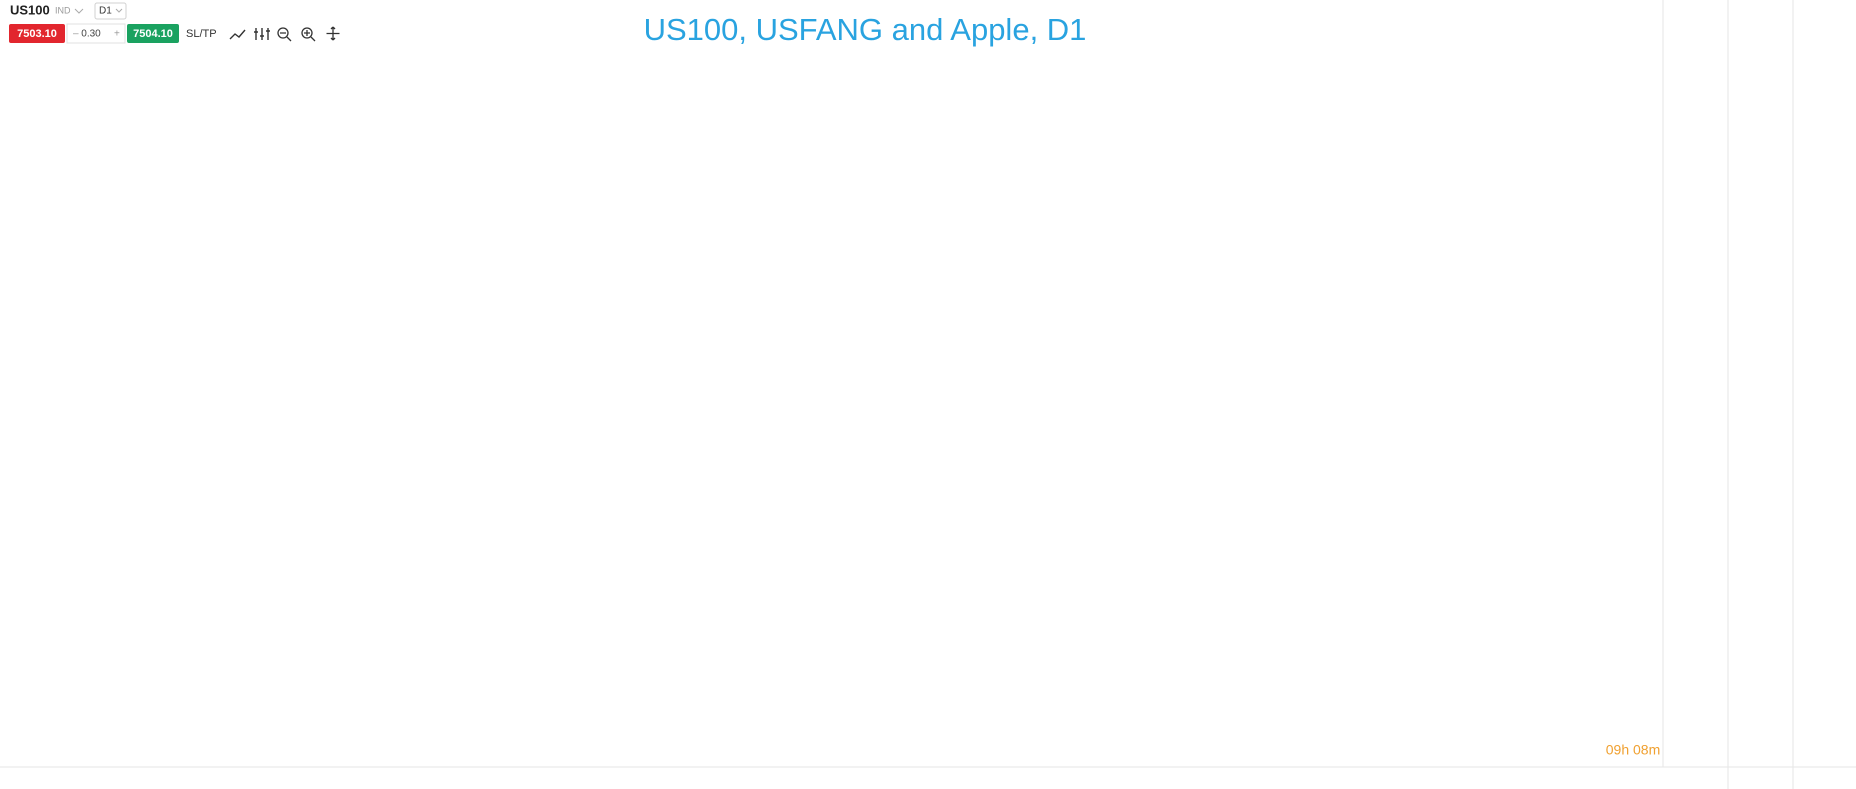  What do you see at coordinates (865, 29) in the screenshot?
I see `chart-title: US100, USFANG and Apple, D1` at bounding box center [865, 29].